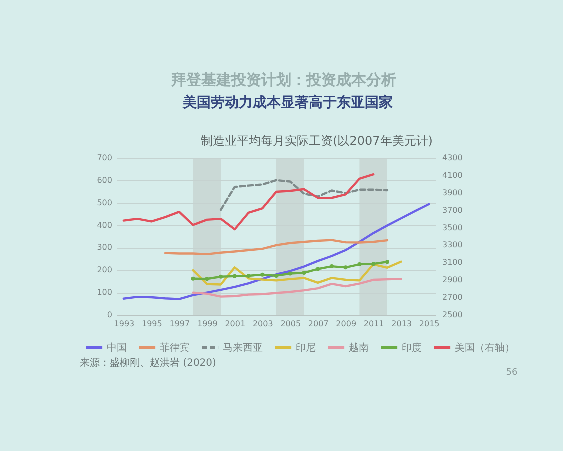  Describe the element at coordinates (291, 324) in the screenshot. I see `x-tick-label: 2005` at that location.